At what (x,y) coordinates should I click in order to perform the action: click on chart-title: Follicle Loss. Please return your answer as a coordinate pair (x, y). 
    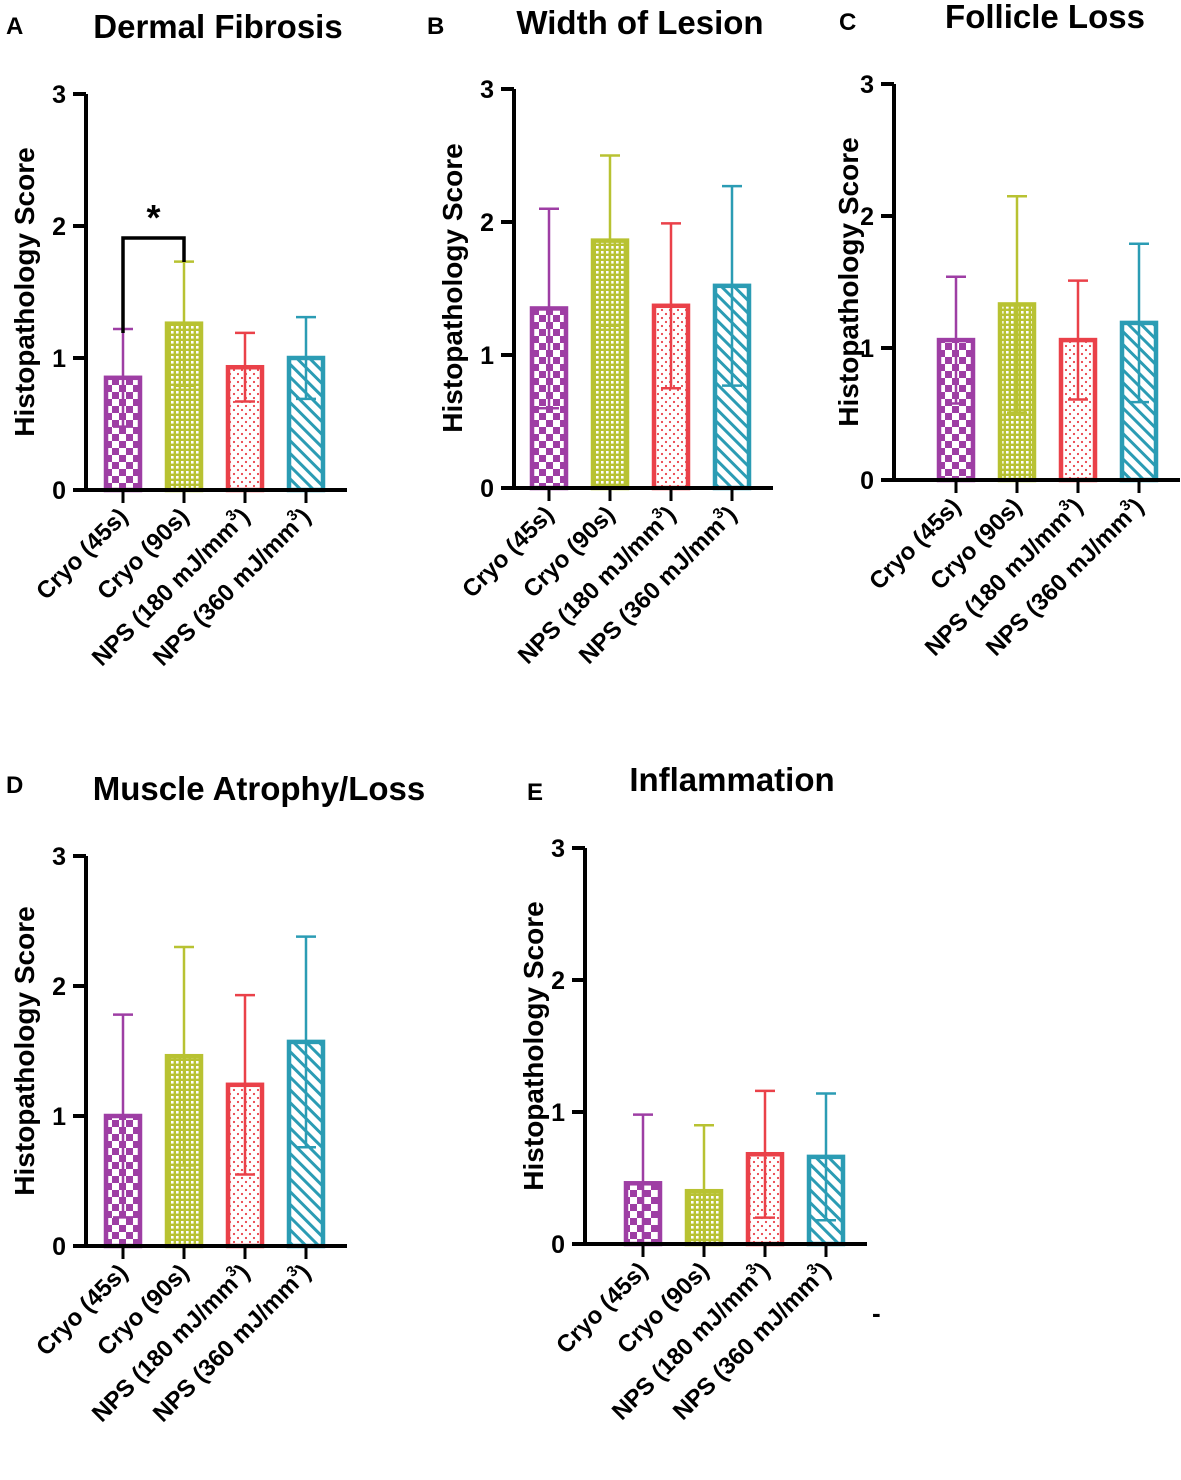
    Looking at the image, I should click on (1045, 17).